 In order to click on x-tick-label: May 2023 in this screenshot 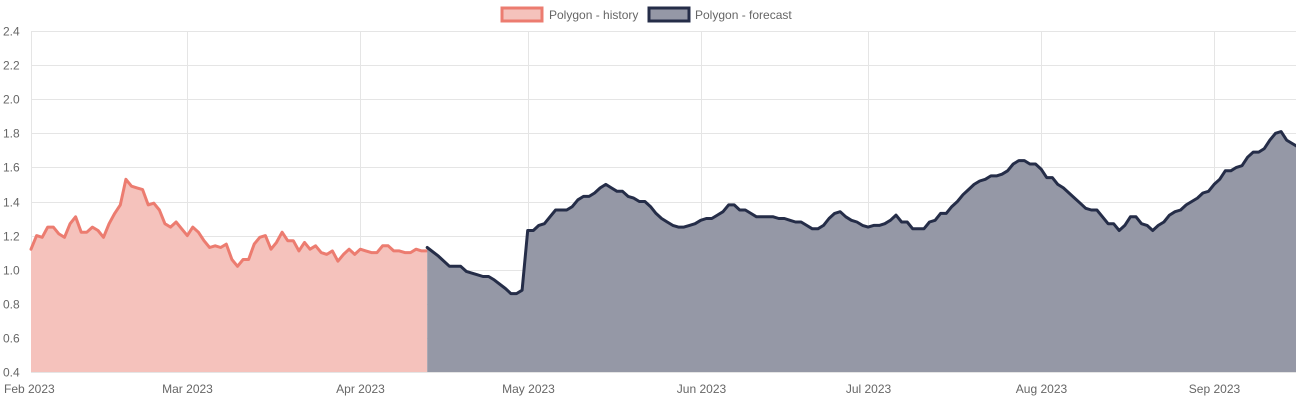, I will do `click(528, 389)`.